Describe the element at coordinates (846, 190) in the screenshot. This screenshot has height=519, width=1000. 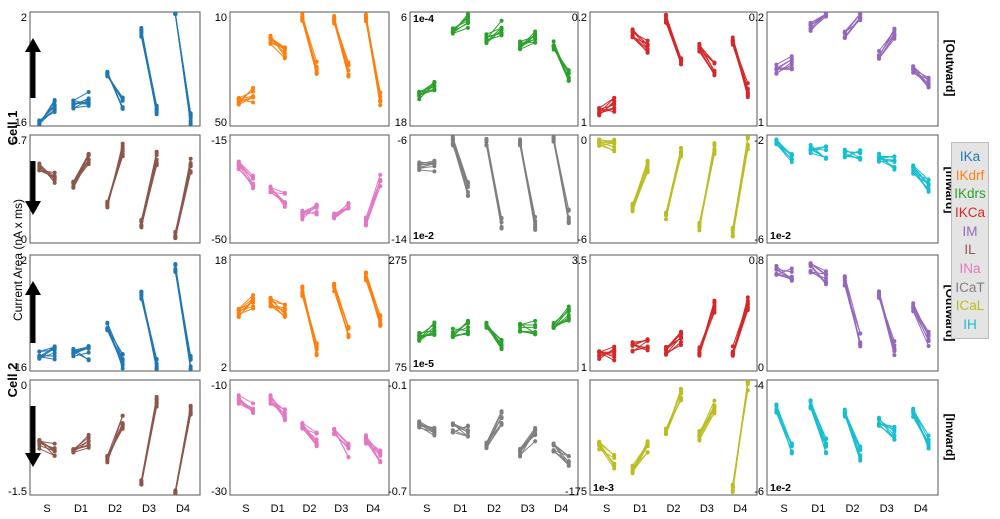
I see `panel-1-4-ih: -2 -6 1e-2` at that location.